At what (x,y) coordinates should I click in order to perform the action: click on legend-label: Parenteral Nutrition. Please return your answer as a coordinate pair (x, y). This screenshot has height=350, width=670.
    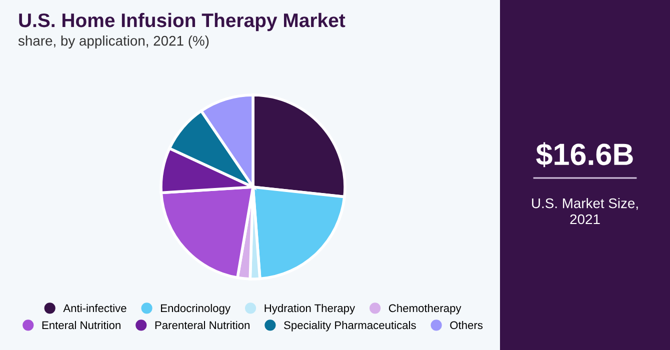
    Looking at the image, I should click on (202, 325).